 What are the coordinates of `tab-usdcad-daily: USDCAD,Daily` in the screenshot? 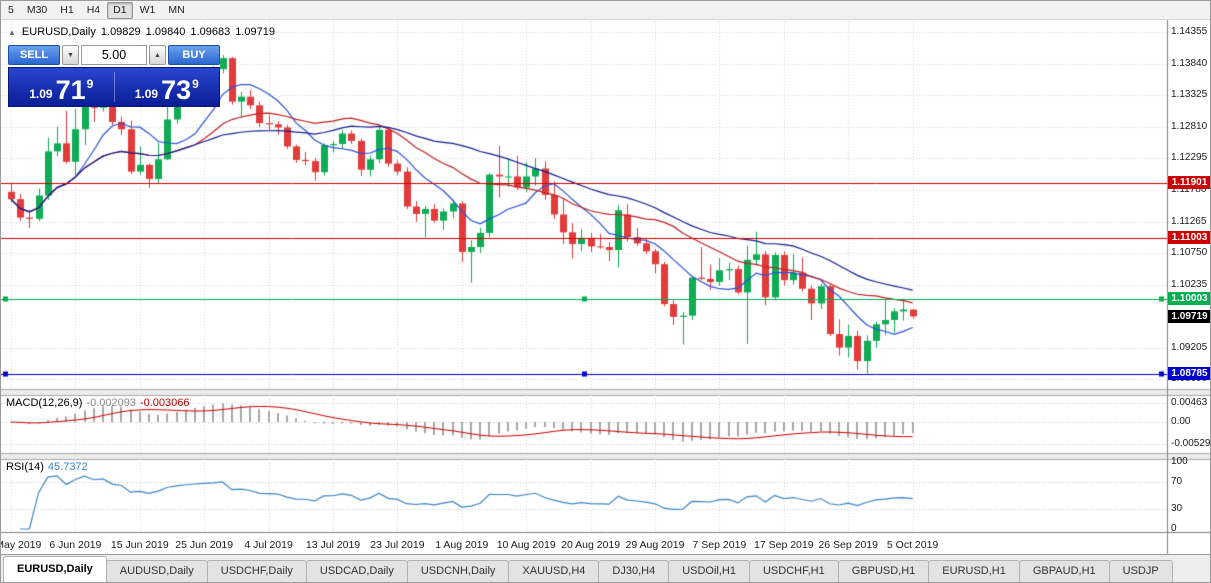 It's located at (356, 571).